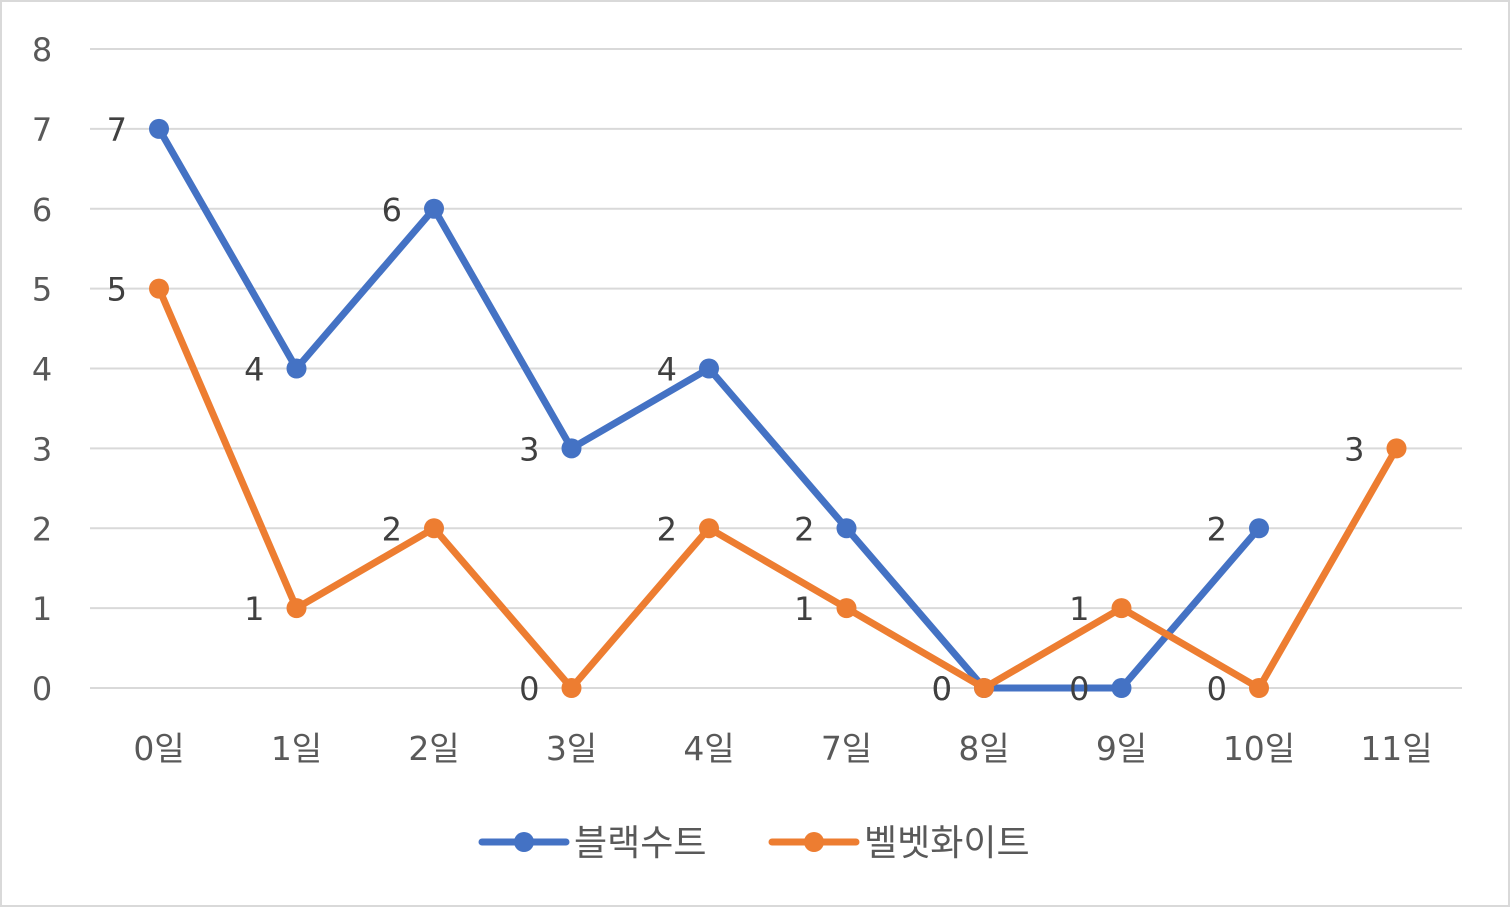 The height and width of the screenshot is (909, 1510). What do you see at coordinates (42, 50) in the screenshot?
I see `y-tick-label: 8` at bounding box center [42, 50].